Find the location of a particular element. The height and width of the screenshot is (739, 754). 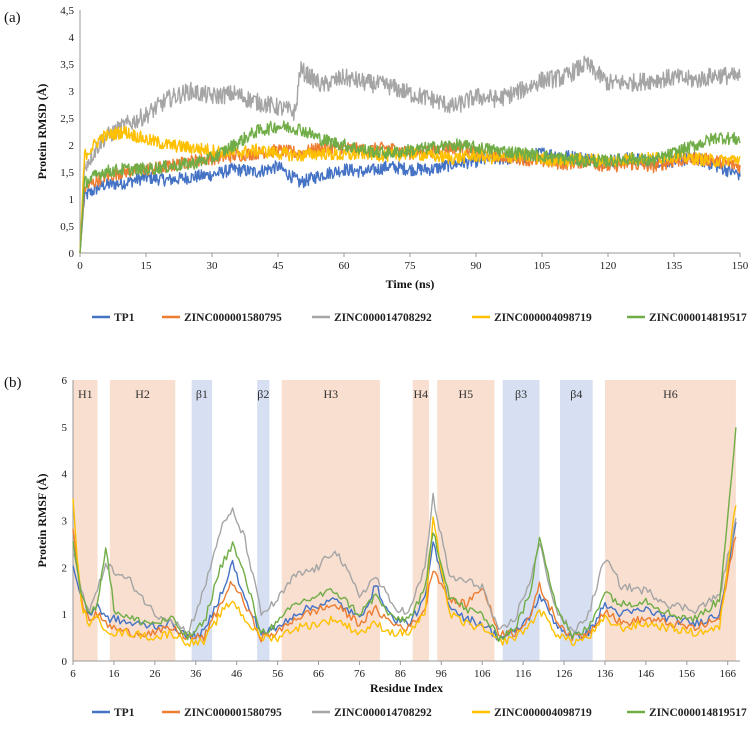

panel-a-x-tick-label: 45 is located at coordinates (279, 266).